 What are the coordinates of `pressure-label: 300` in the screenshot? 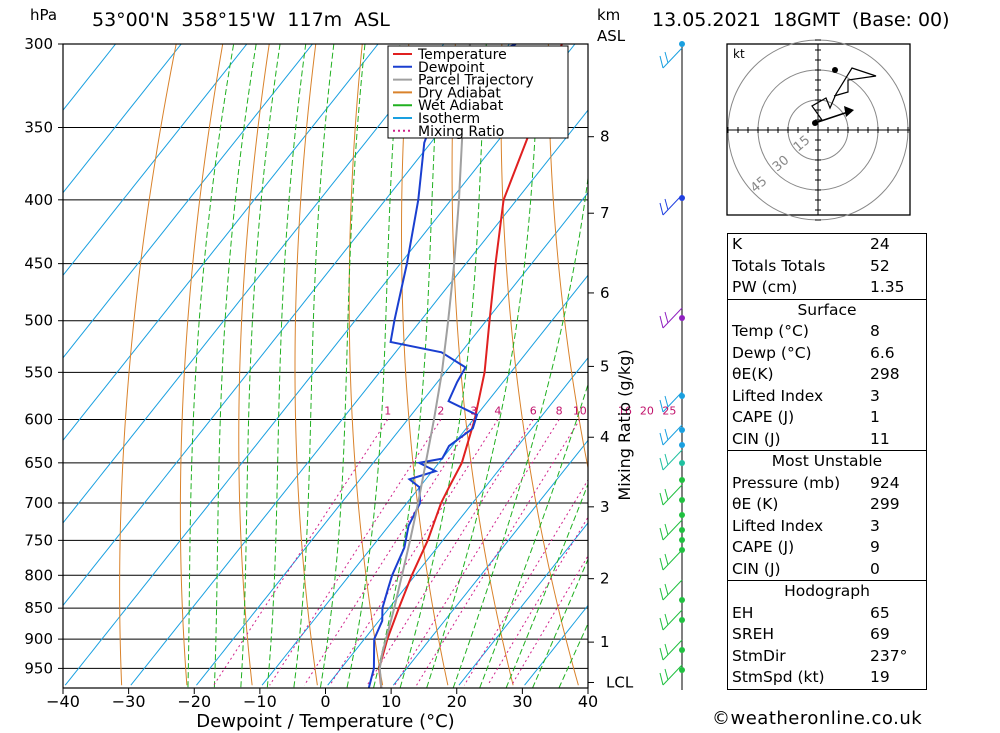 It's located at (38, 44).